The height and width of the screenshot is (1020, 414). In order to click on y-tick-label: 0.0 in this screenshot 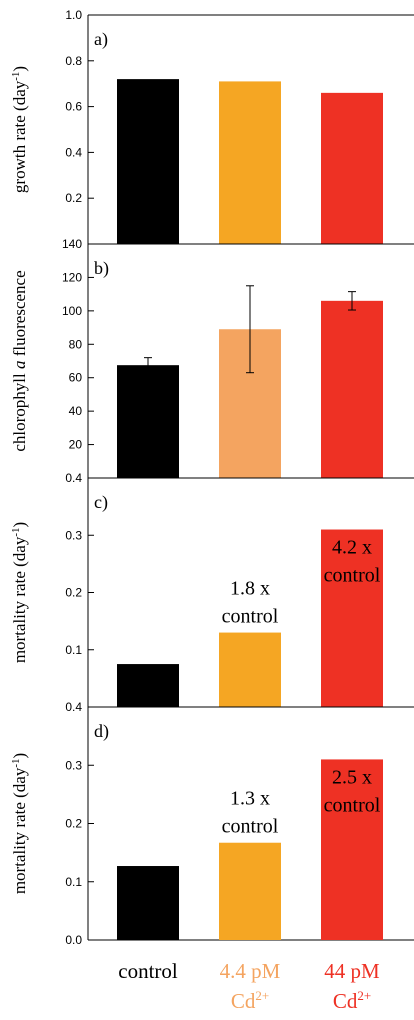, I will do `click(73, 940)`.